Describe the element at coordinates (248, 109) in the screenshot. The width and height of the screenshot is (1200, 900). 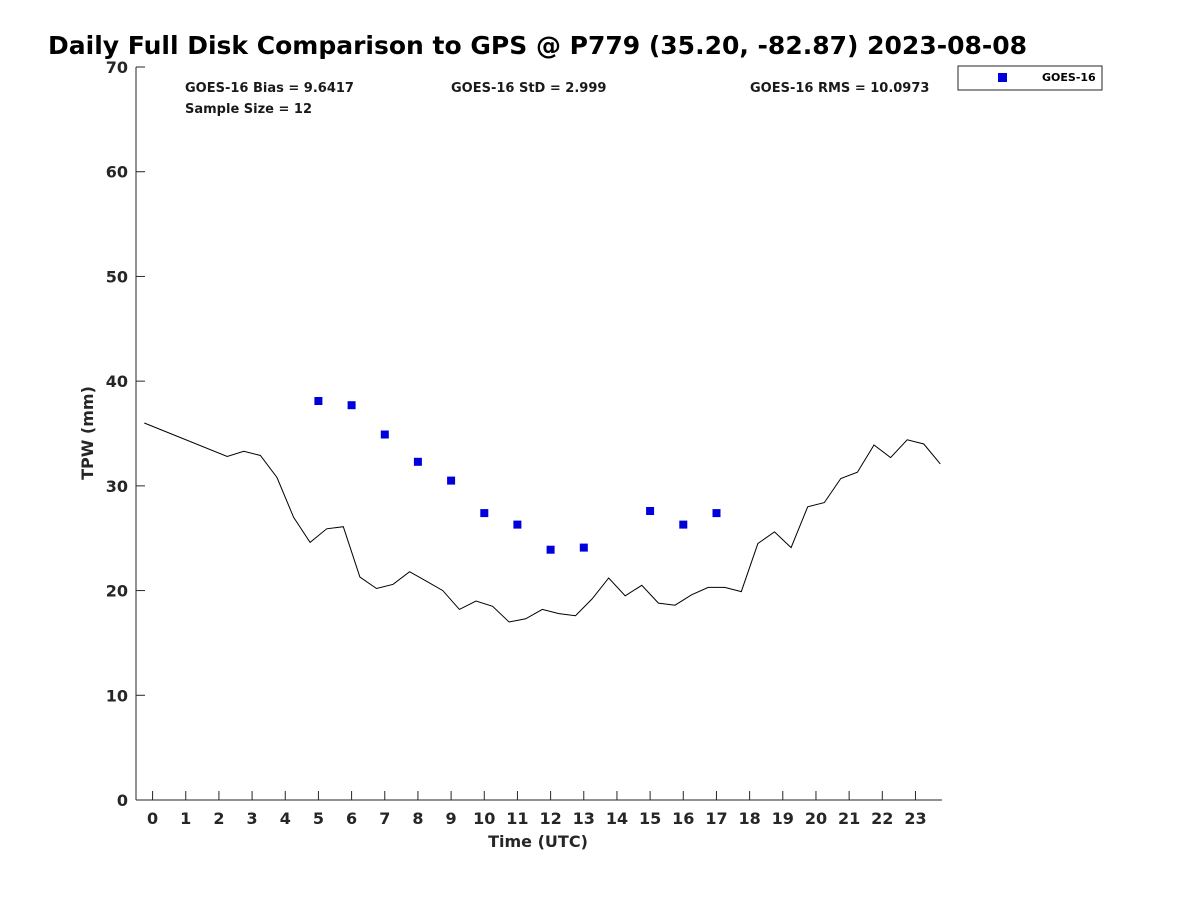
I see `stat-sample-size: Sample Size = 12` at that location.